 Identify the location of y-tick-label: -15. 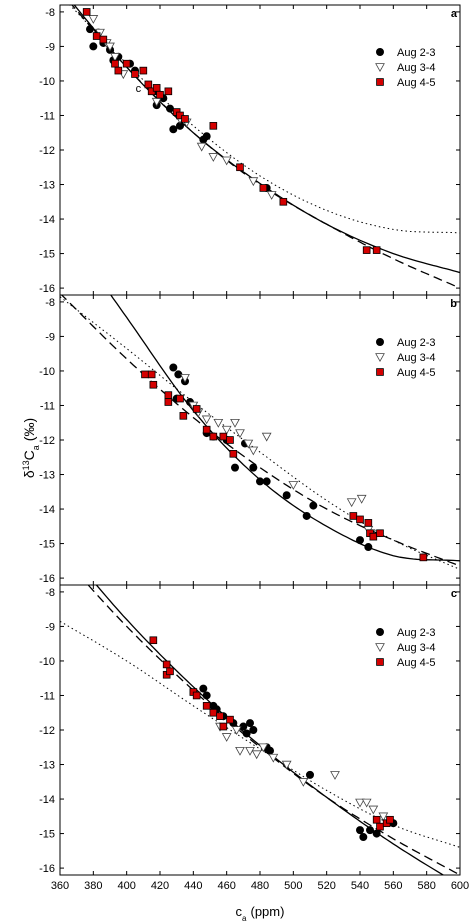
(47, 255).